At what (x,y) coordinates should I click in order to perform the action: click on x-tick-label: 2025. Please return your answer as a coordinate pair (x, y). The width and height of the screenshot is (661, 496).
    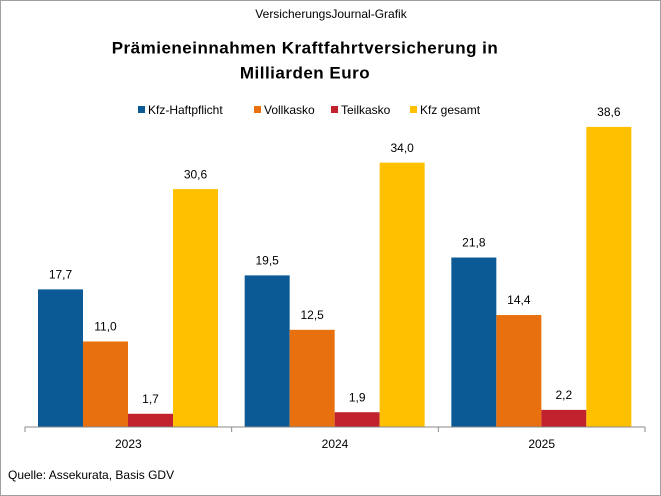
    Looking at the image, I should click on (541, 444).